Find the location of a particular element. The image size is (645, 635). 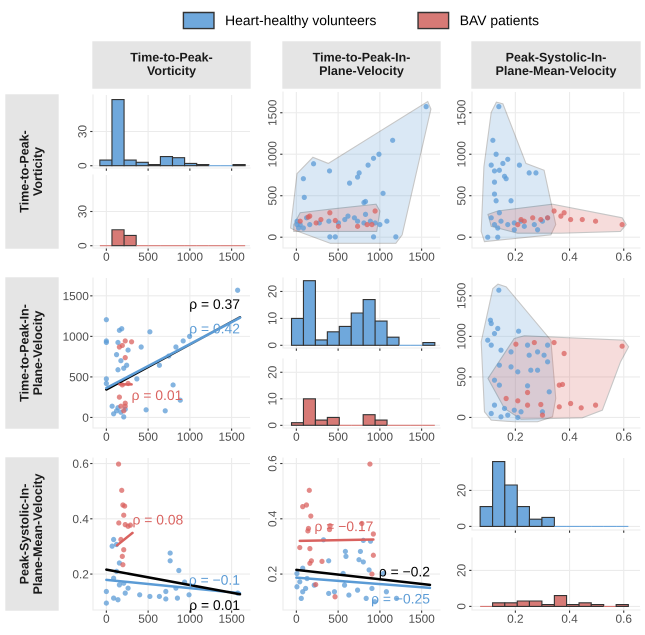

legend-label: BAV patients is located at coordinates (499, 21).